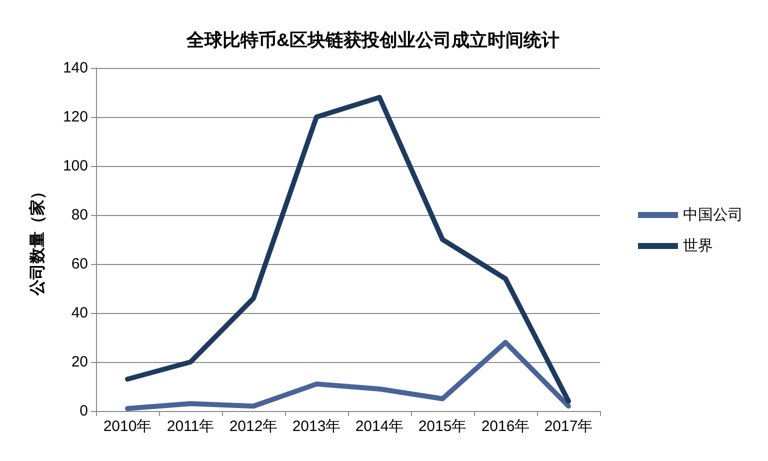 The height and width of the screenshot is (461, 768). What do you see at coordinates (713, 215) in the screenshot?
I see `legend-label: 中国公司` at bounding box center [713, 215].